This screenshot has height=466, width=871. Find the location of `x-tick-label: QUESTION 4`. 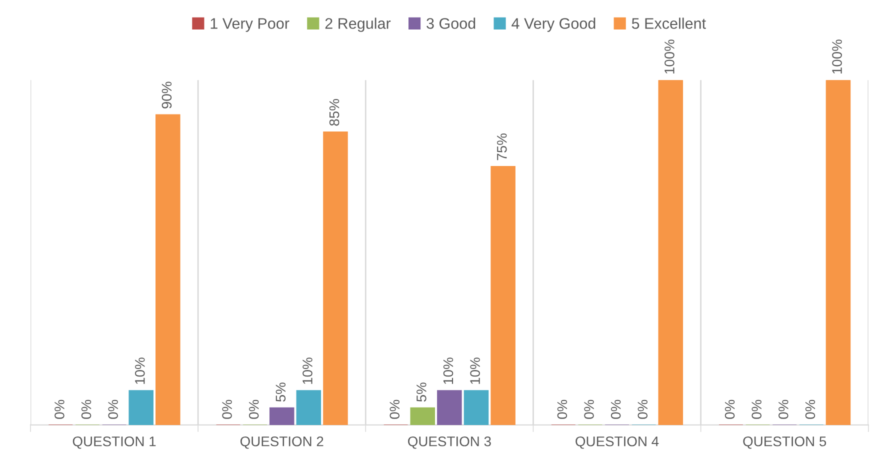

x-tick-label: QUESTION 4 is located at coordinates (617, 442).